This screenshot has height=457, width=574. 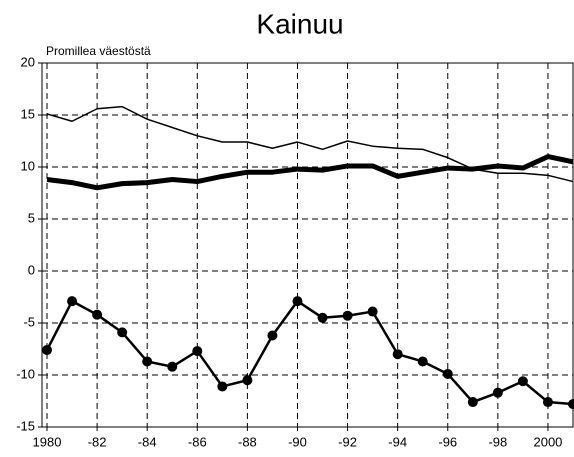 I want to click on y-tick-label: 5, so click(x=31, y=217).